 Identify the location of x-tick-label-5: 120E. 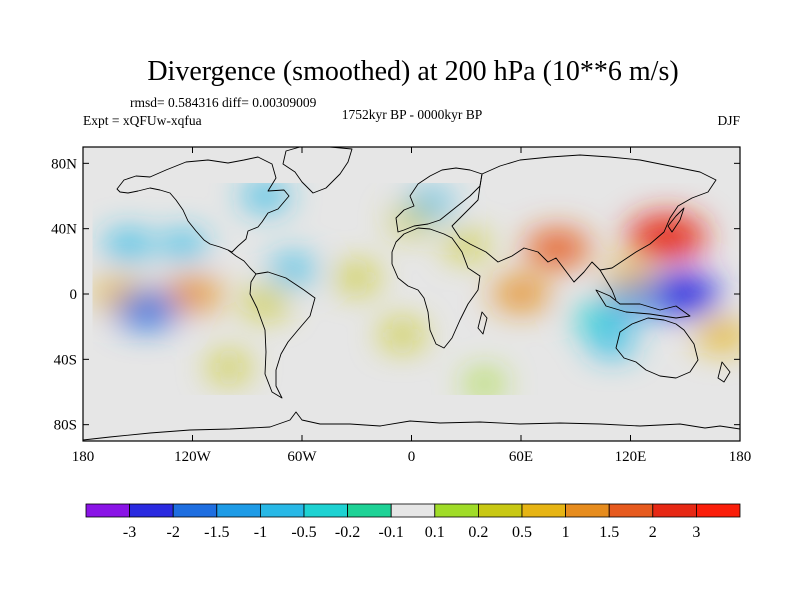
(631, 457).